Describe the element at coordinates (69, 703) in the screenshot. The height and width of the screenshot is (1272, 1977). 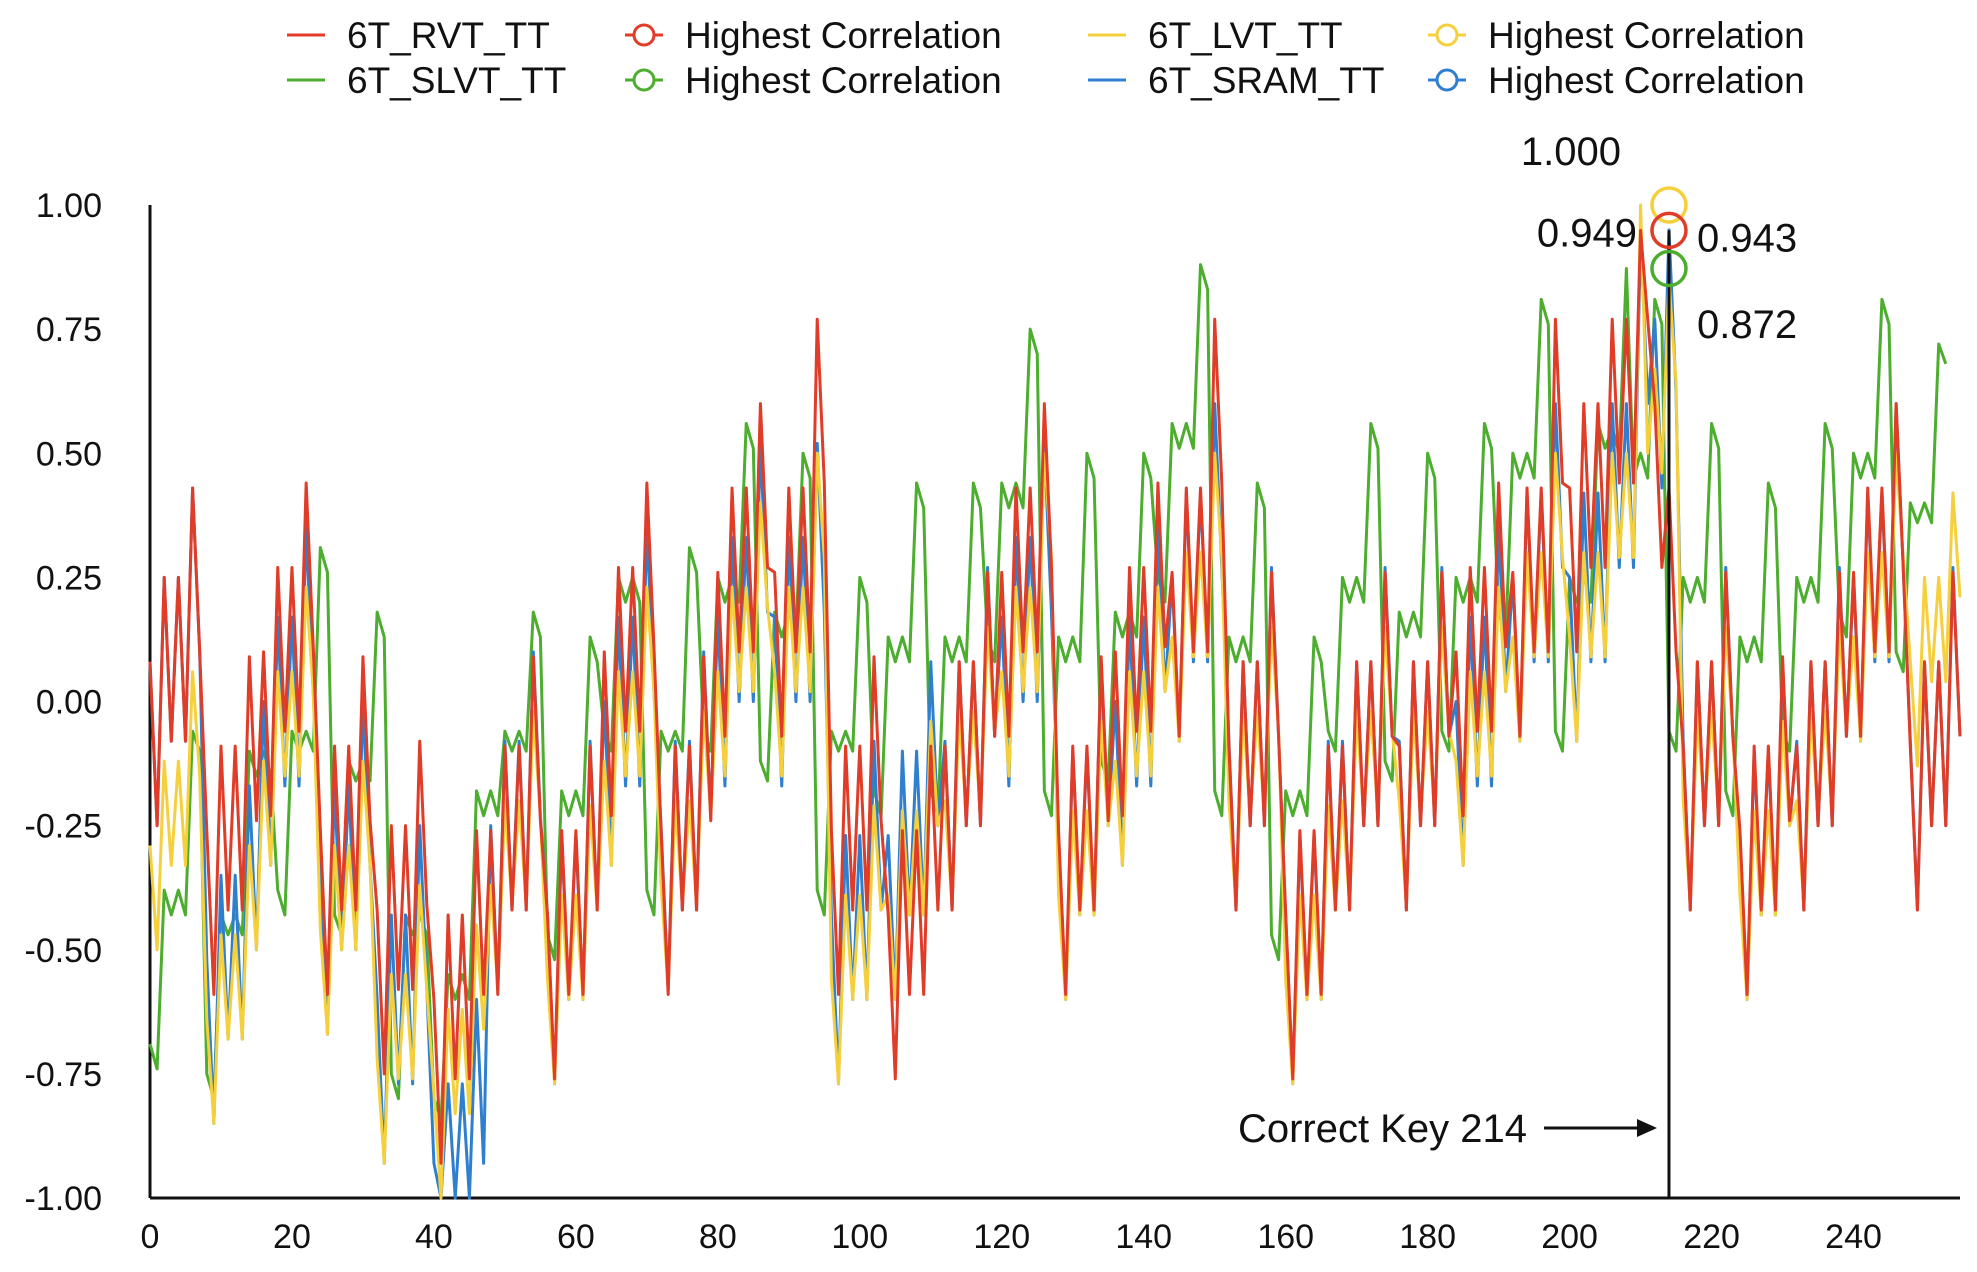
I see `y-tick-label: 0.00` at that location.